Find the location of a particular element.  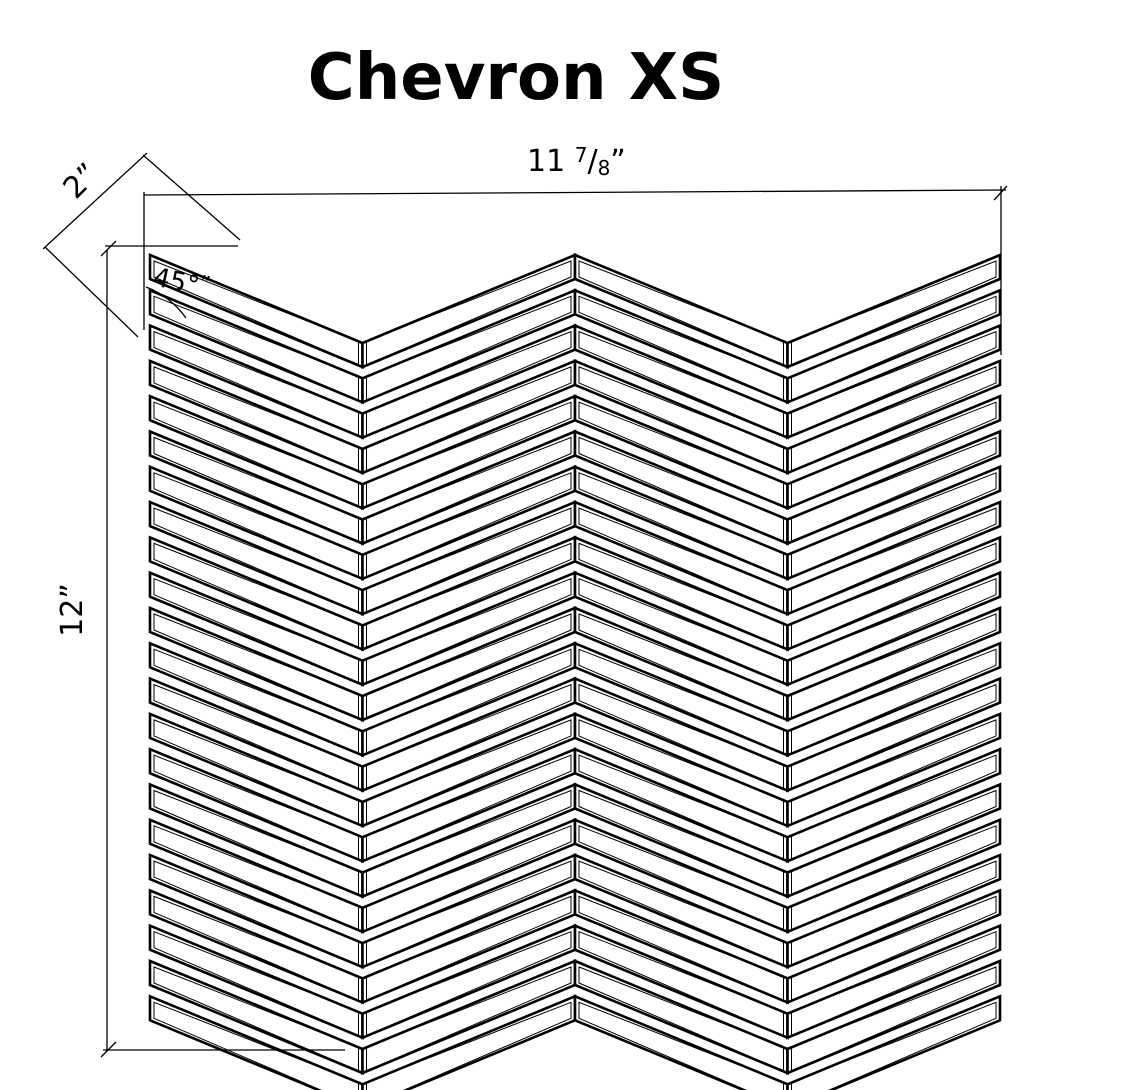

width-dimension-label: 11 7/8” is located at coordinates (576, 161).